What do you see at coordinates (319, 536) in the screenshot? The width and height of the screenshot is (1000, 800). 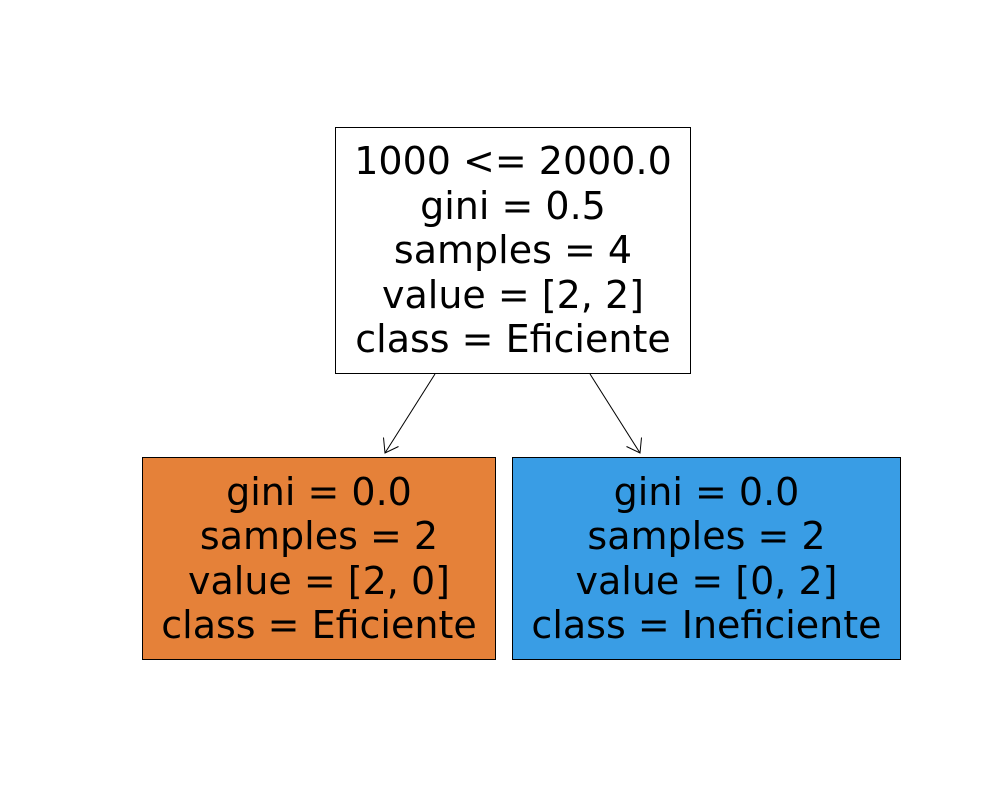 I see `left-samples: samples = 2` at bounding box center [319, 536].